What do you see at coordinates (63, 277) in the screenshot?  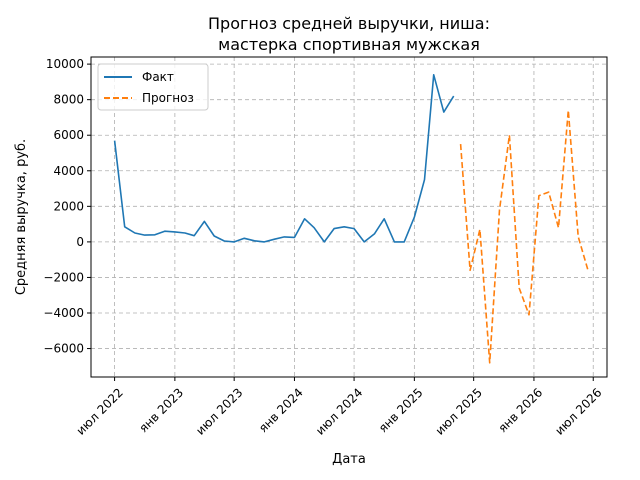 I see `y-tick-label: −2000` at bounding box center [63, 277].